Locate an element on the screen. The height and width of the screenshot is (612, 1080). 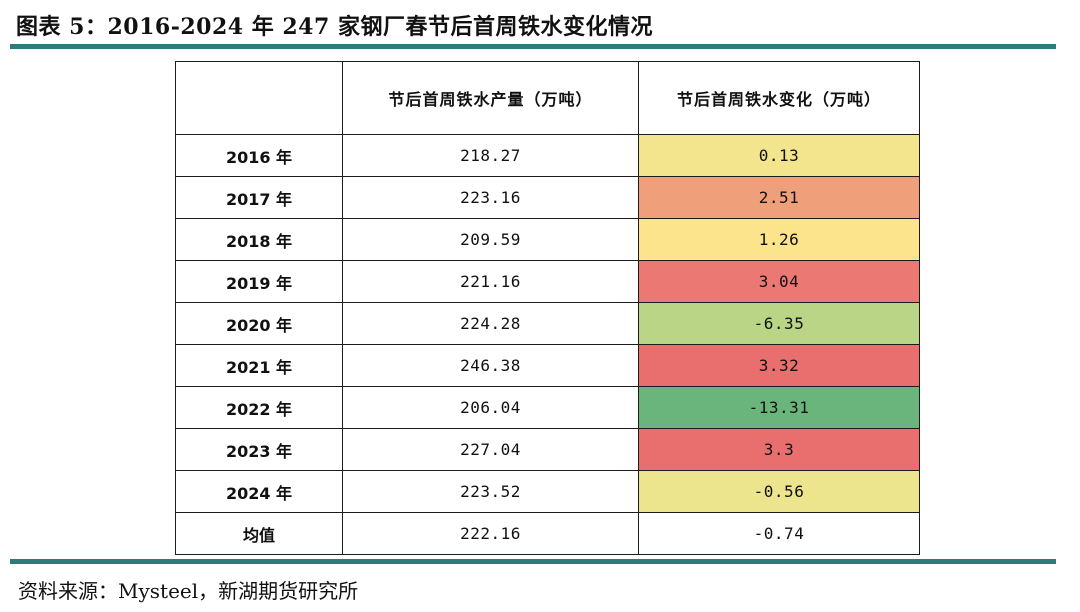
change-cell: 3.04 is located at coordinates (779, 281).